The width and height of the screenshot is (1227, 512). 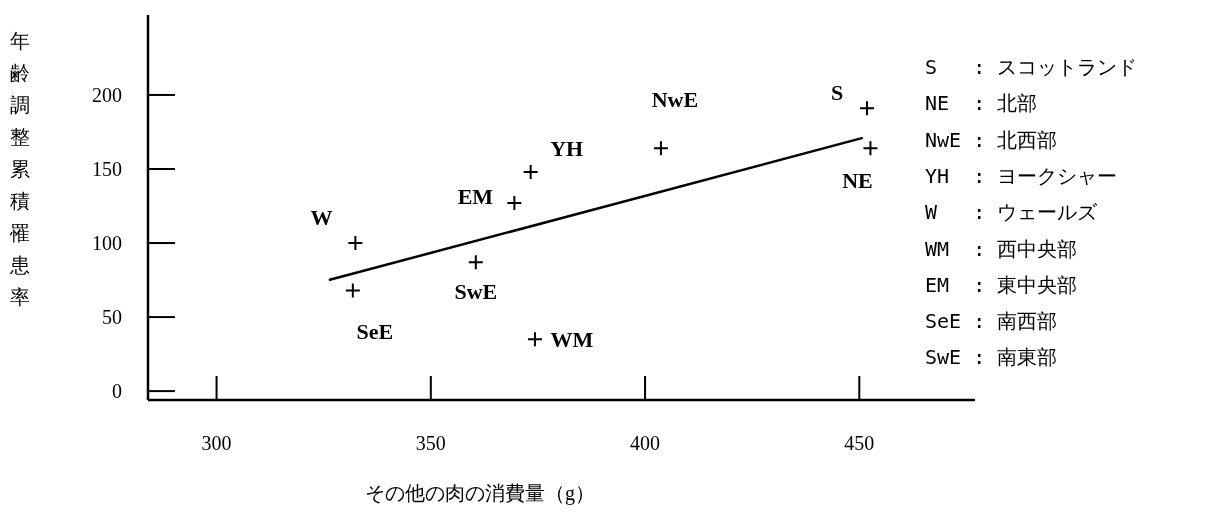 I want to click on x-tick-label: 450, so click(x=859, y=443).